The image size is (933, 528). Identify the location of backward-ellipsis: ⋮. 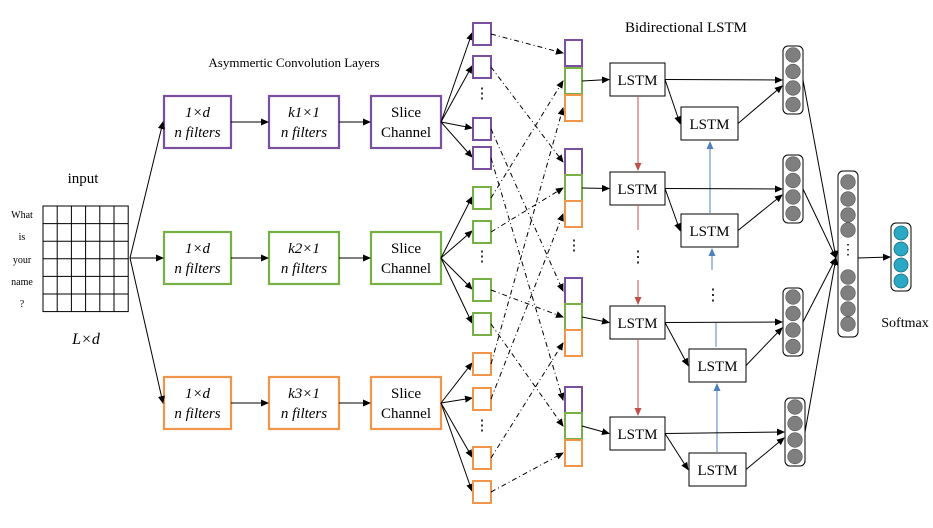
(713, 295).